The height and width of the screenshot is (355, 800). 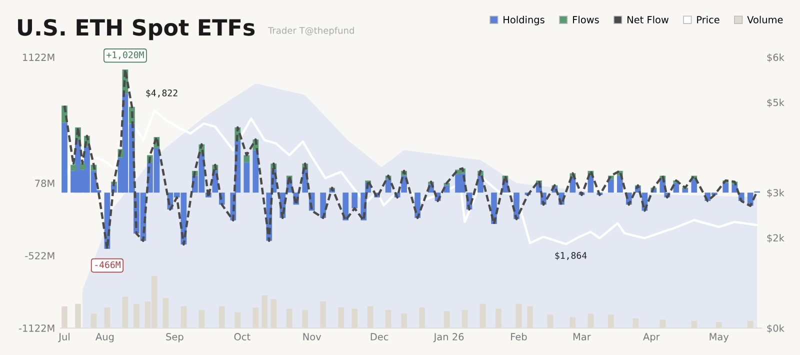 I want to click on chart-subtitle: Trader T@thepfund, so click(x=311, y=31).